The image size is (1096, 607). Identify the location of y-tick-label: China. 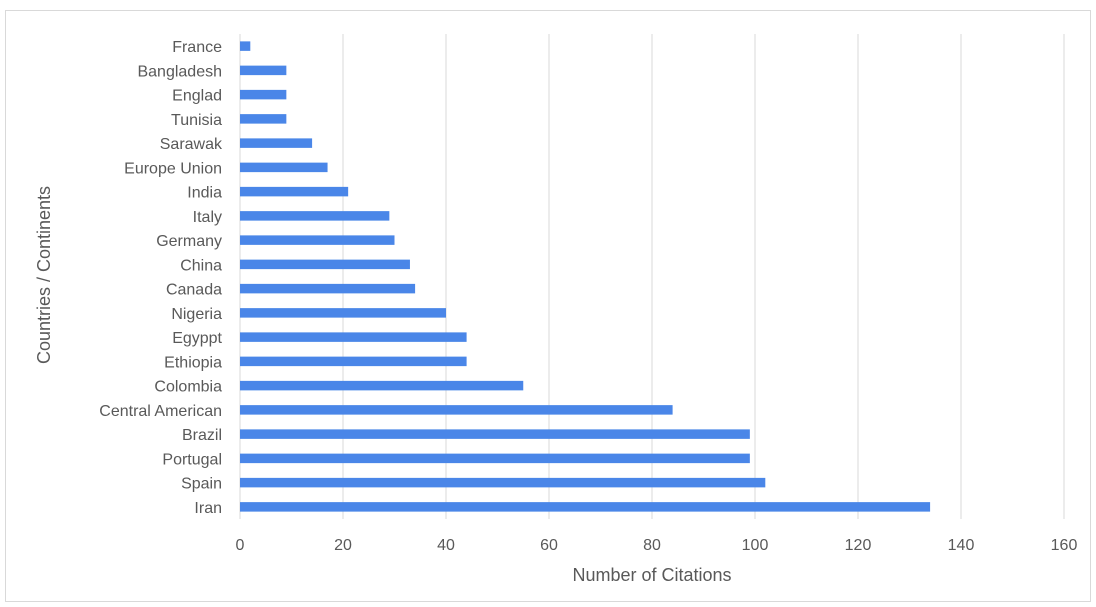
(201, 265).